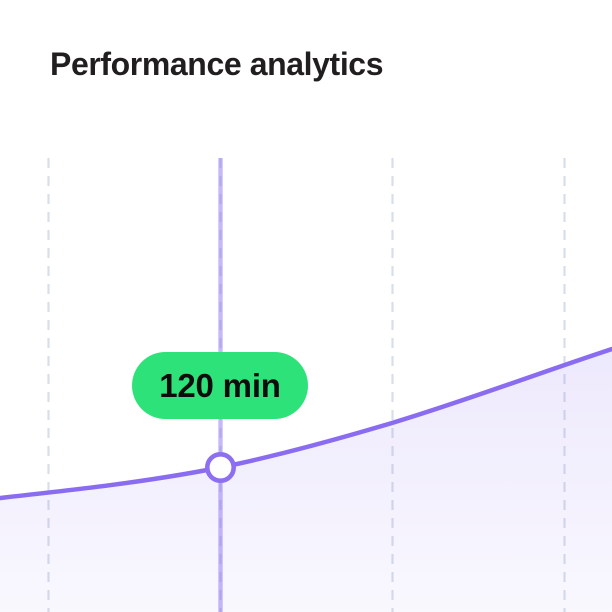 This screenshot has height=612, width=612. I want to click on value-badge: 120 min, so click(220, 385).